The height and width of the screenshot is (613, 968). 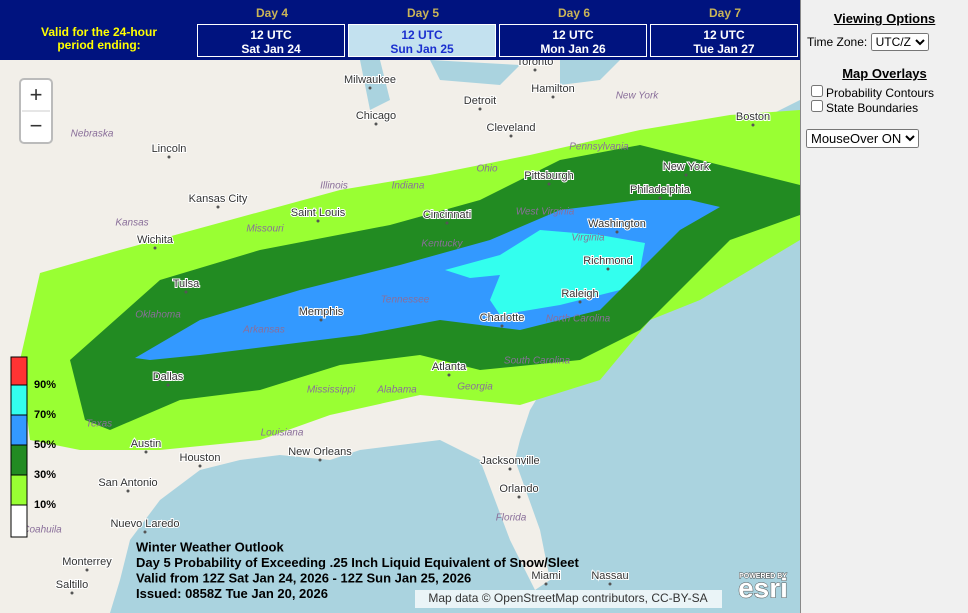 What do you see at coordinates (549, 176) in the screenshot?
I see `city-label: Pittsburgh` at bounding box center [549, 176].